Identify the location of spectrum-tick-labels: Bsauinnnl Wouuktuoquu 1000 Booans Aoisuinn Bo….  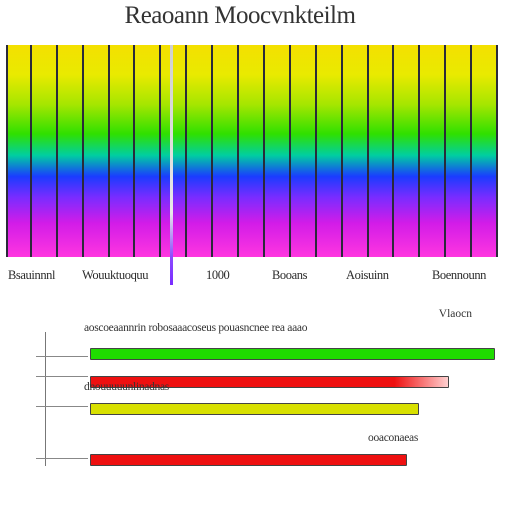
(256, 278).